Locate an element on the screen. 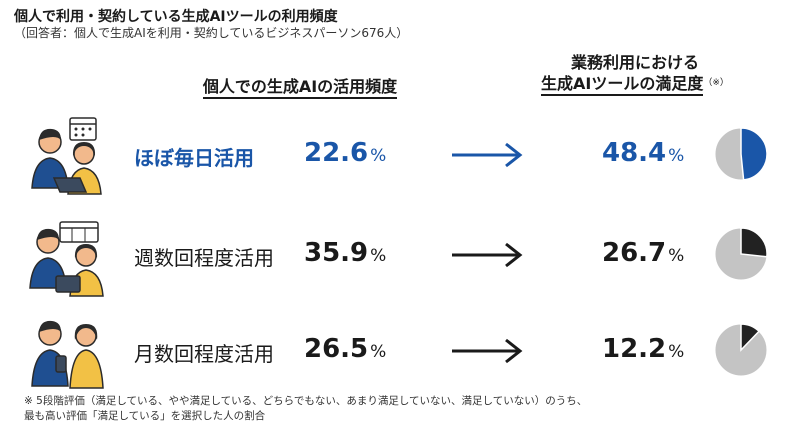 Image resolution: width=800 pixels, height=430 pixels. left-column-heading: 個人での生成AIの活用頻度 is located at coordinates (300, 87).